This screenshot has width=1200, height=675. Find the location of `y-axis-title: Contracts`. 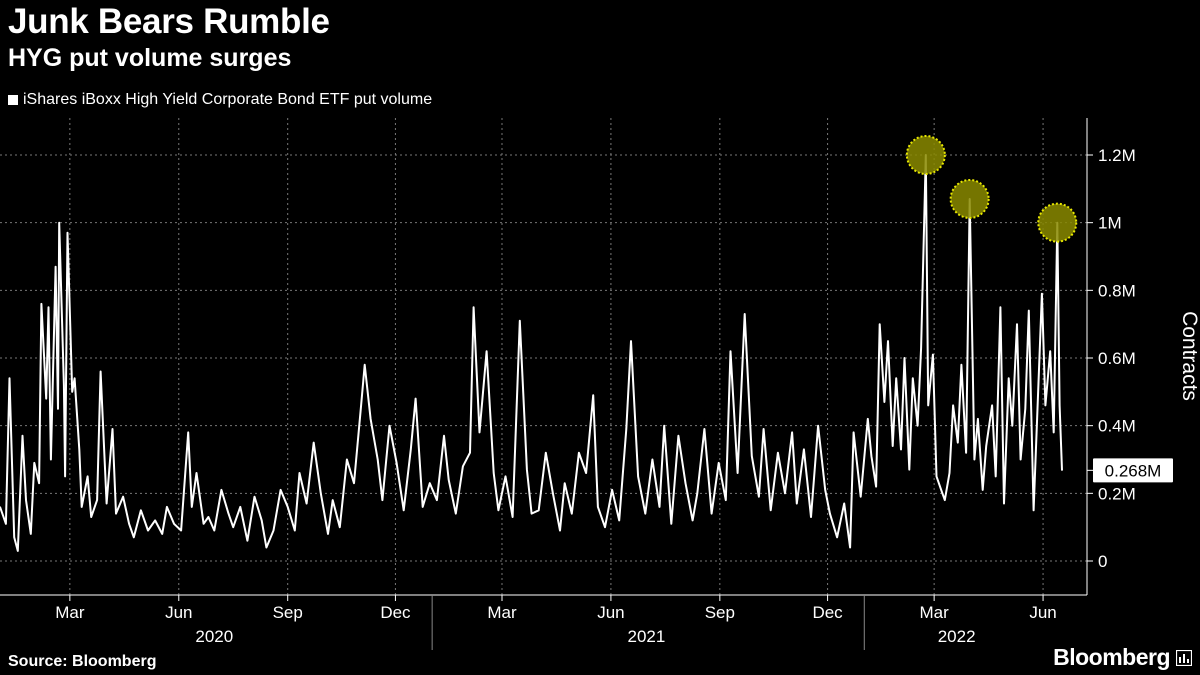

y-axis-title: Contracts is located at coordinates (1189, 356).